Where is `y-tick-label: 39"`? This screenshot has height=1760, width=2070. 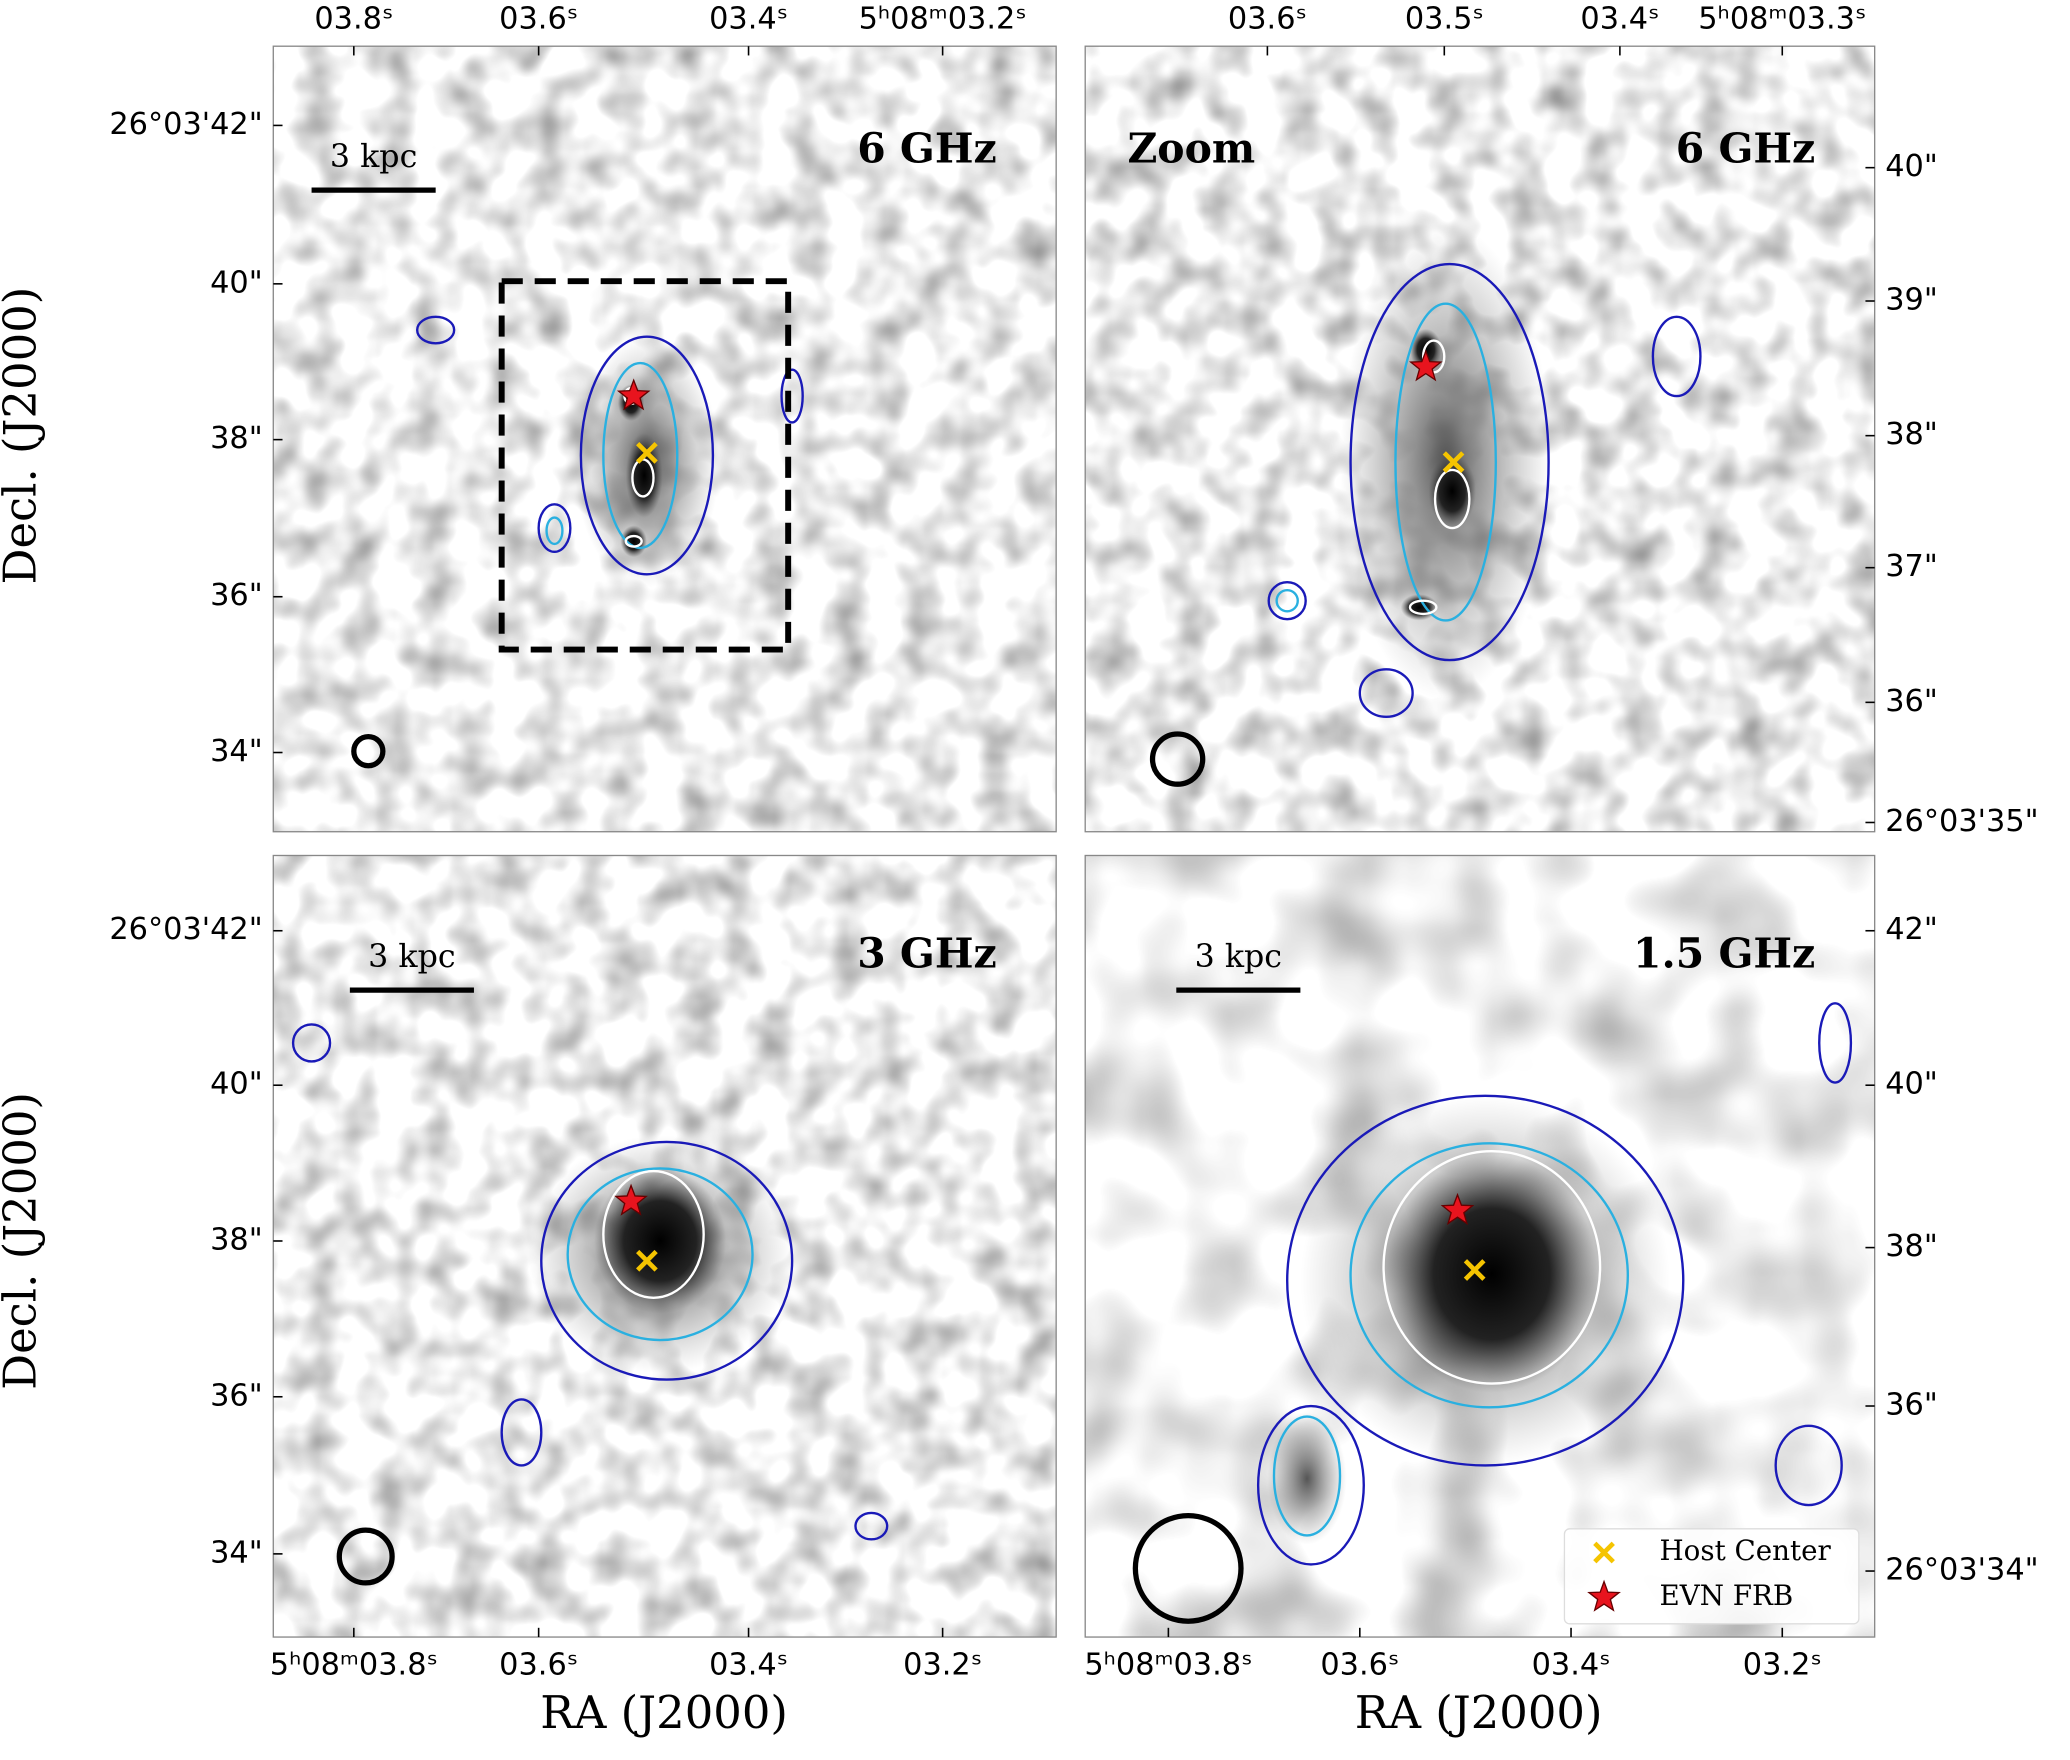
y-tick-label: 39" is located at coordinates (1911, 300).